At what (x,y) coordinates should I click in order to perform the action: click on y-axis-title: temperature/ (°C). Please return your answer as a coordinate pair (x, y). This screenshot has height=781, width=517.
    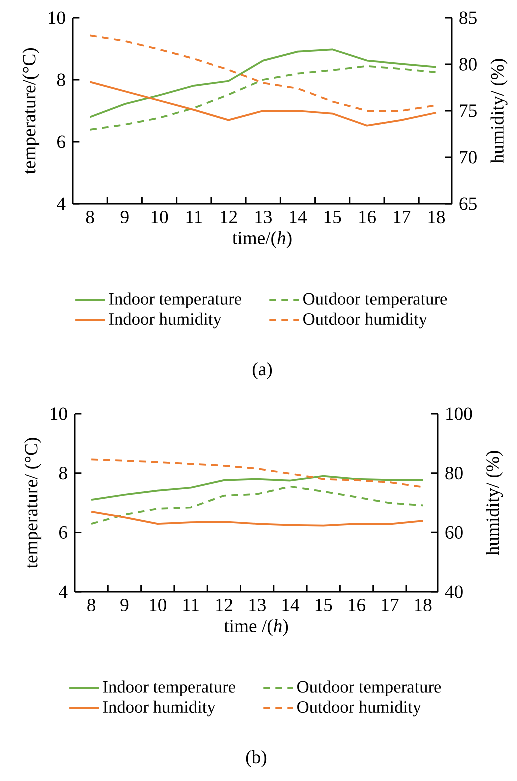
    Looking at the image, I should click on (33, 503).